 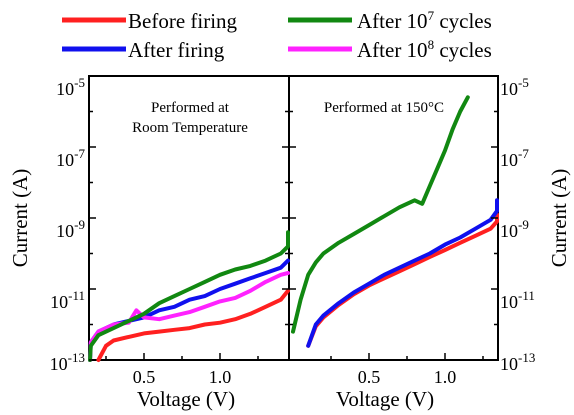 What do you see at coordinates (20, 218) in the screenshot?
I see `left-y-axis-title: Current (A)` at bounding box center [20, 218].